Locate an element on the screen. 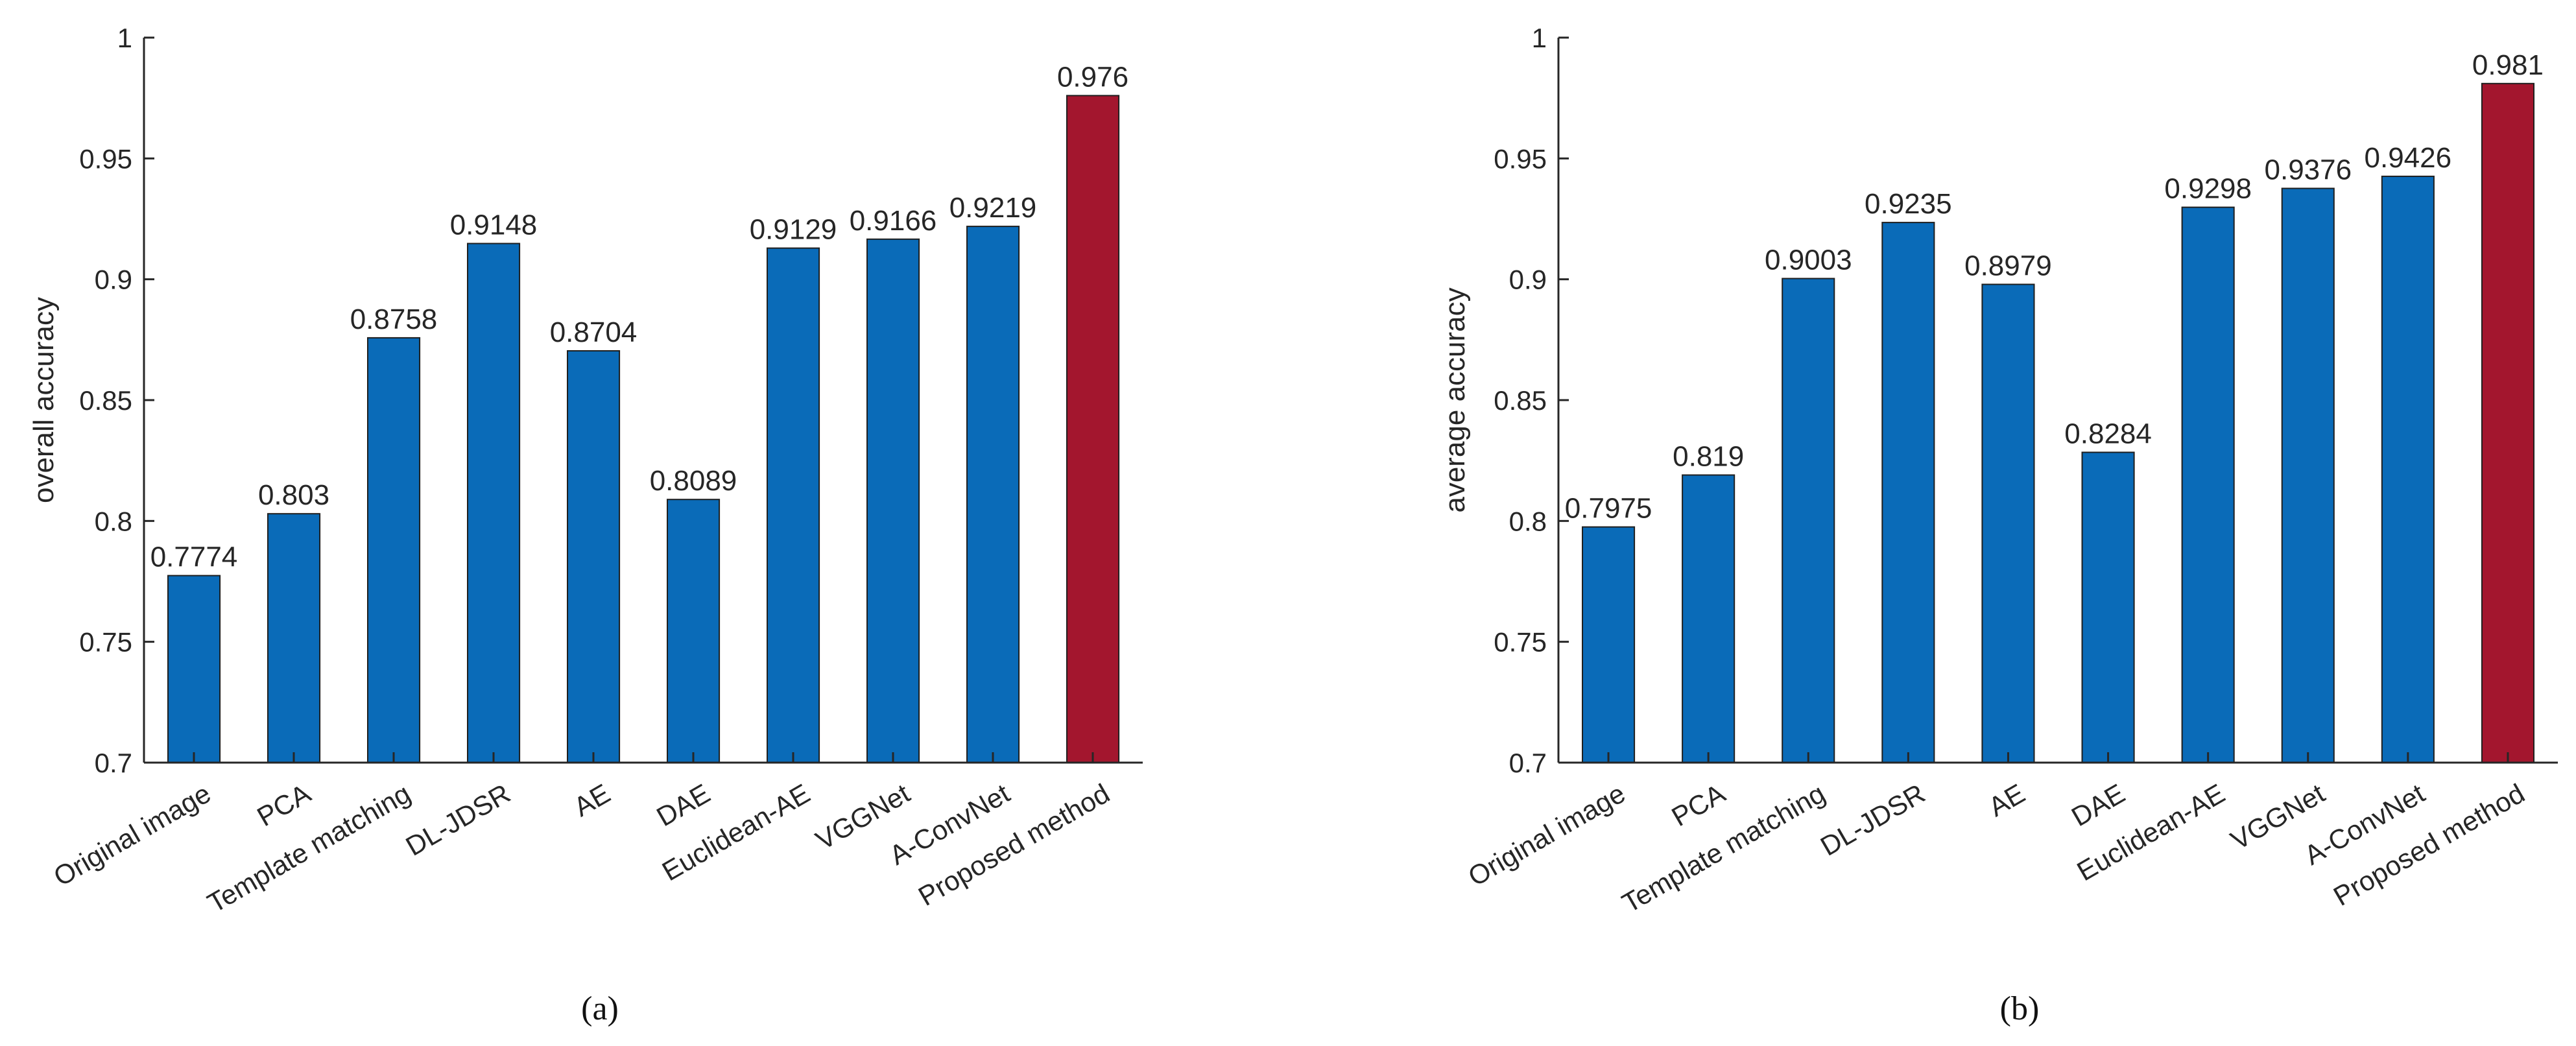 This screenshot has width=2576, height=1046. data-label: 0.7975 is located at coordinates (1608, 509).